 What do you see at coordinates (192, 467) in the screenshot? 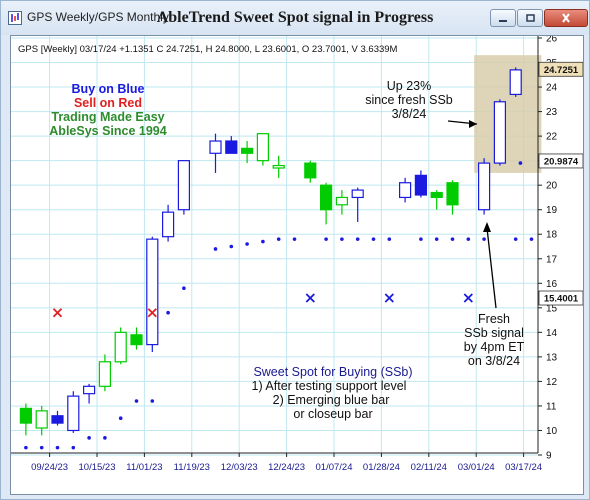
I see `x-tick-label: 11/19/23` at bounding box center [192, 467].